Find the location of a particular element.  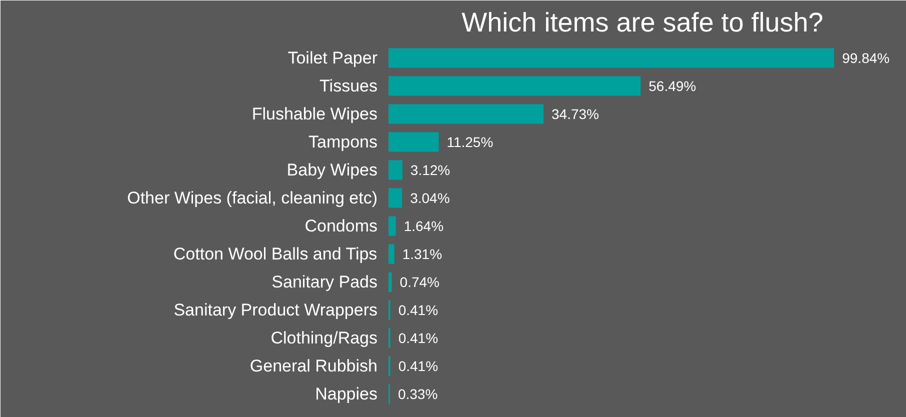

y-tick-label: Sanitary Product Wrappers is located at coordinates (276, 310).